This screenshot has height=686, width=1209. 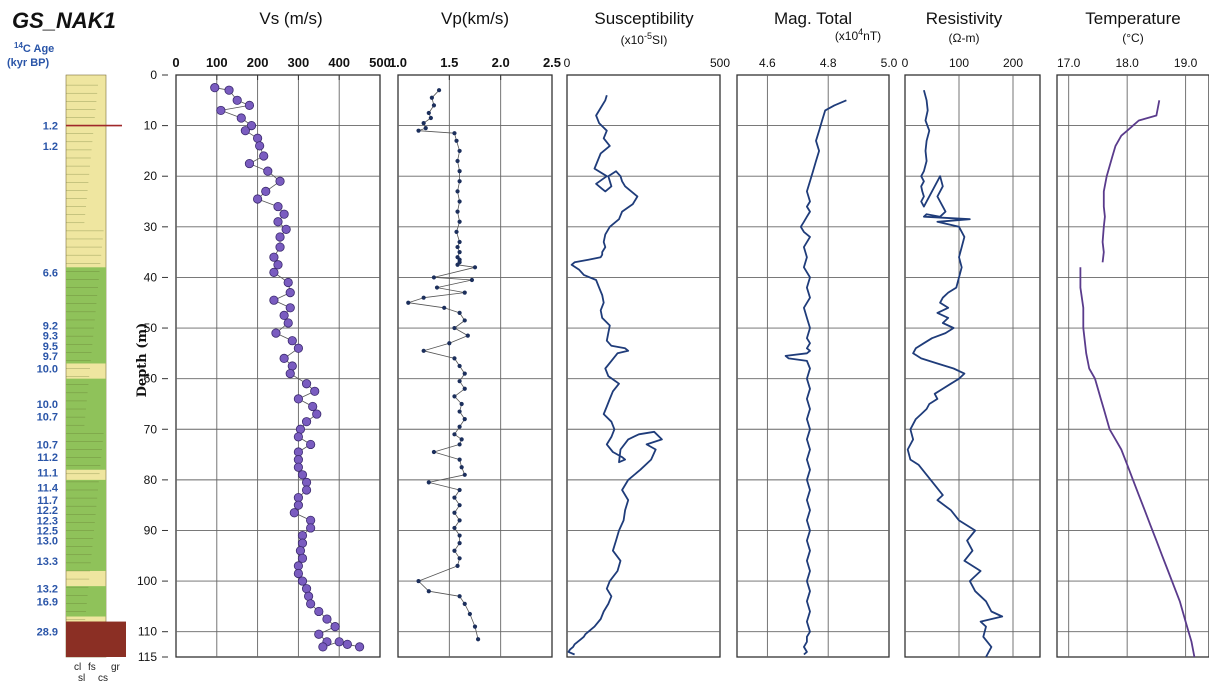 I want to click on grain-label-cl: cl, so click(x=77, y=667).